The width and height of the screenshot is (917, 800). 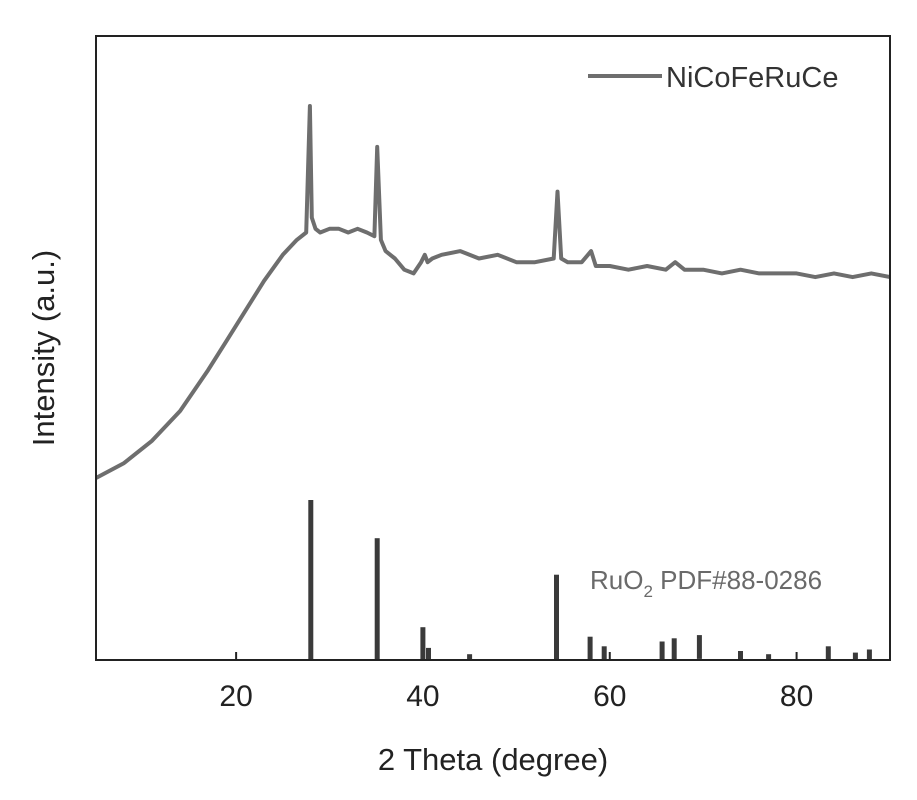 I want to click on x-tick-label-20: 20, so click(x=235, y=696).